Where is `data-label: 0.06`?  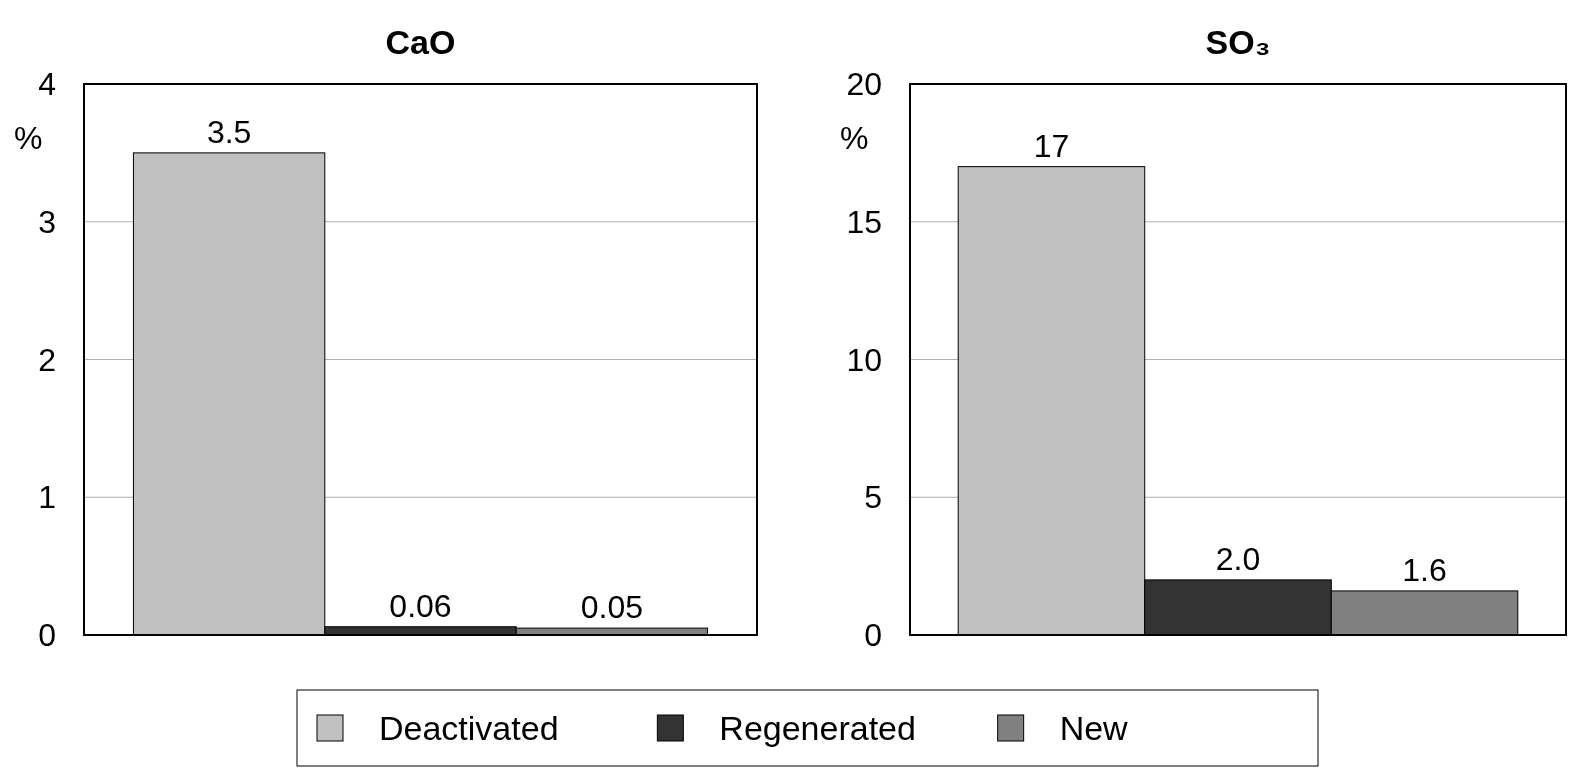
data-label: 0.06 is located at coordinates (420, 605).